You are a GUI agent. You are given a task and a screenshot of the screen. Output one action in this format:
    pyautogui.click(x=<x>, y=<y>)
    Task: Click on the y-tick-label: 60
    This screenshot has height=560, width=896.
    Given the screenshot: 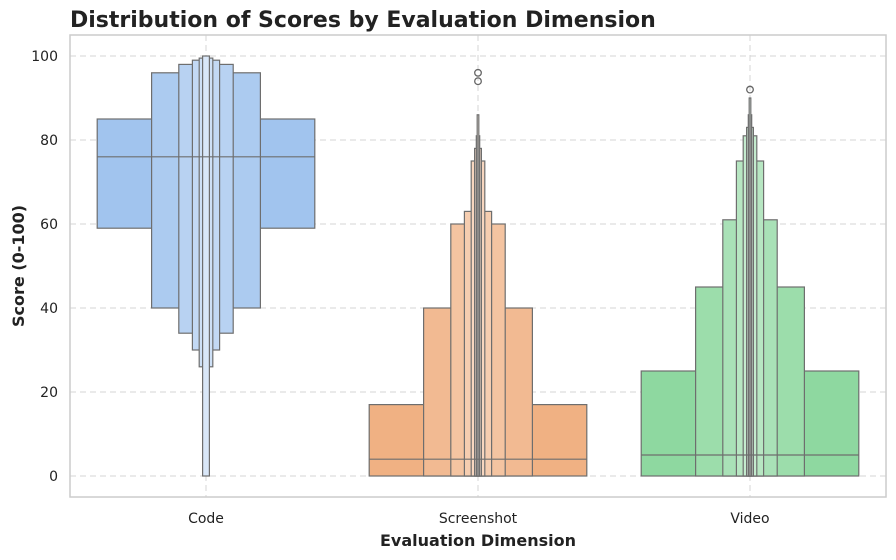 What is the action you would take?
    pyautogui.click(x=49, y=225)
    